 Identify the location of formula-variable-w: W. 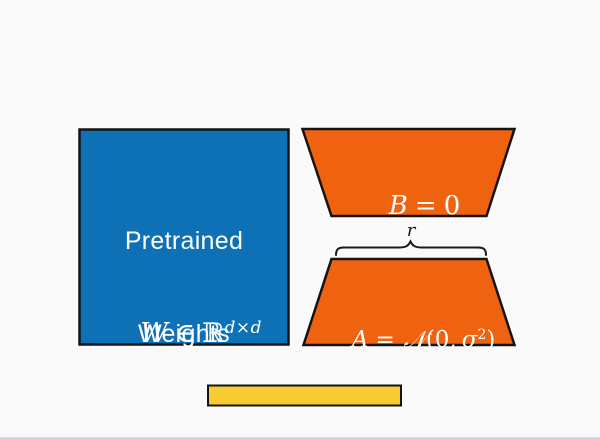
(154, 333).